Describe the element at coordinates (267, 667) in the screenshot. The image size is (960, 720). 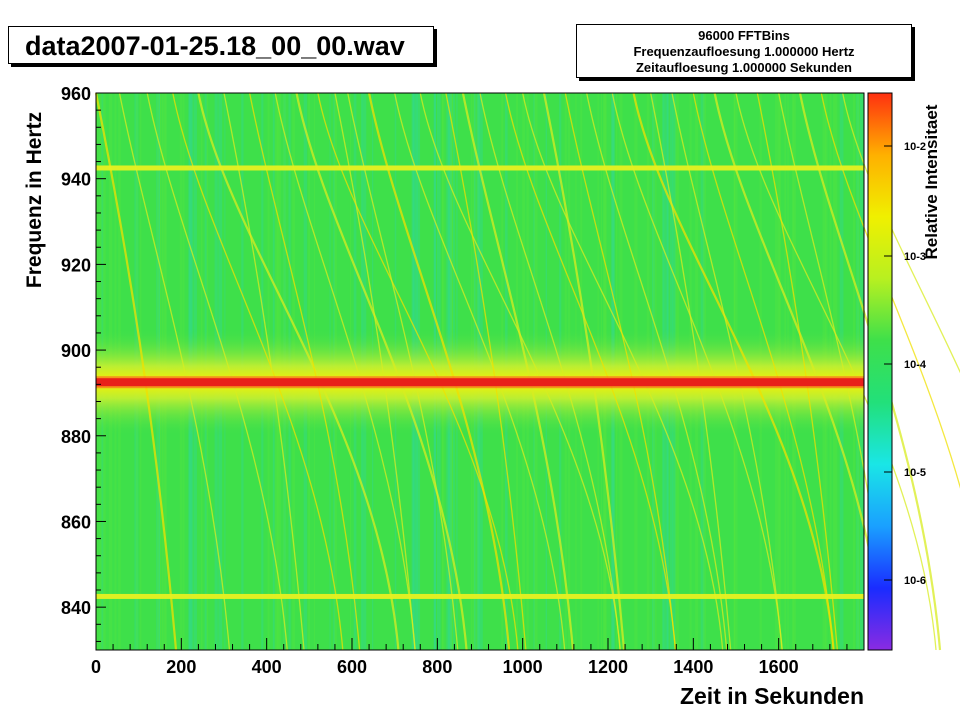
I see `x-tick-label: 400` at that location.